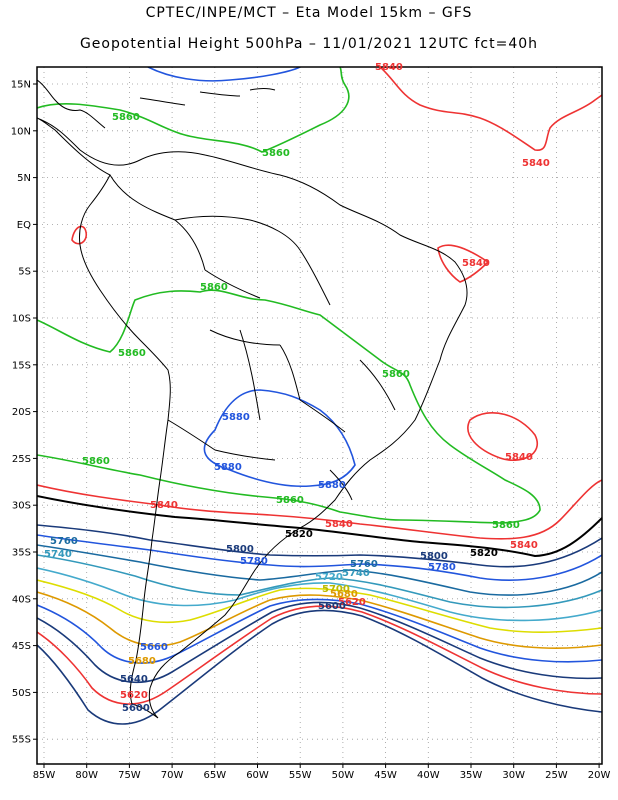  What do you see at coordinates (21, 646) in the screenshot?
I see `lat-label: 45S` at bounding box center [21, 646].